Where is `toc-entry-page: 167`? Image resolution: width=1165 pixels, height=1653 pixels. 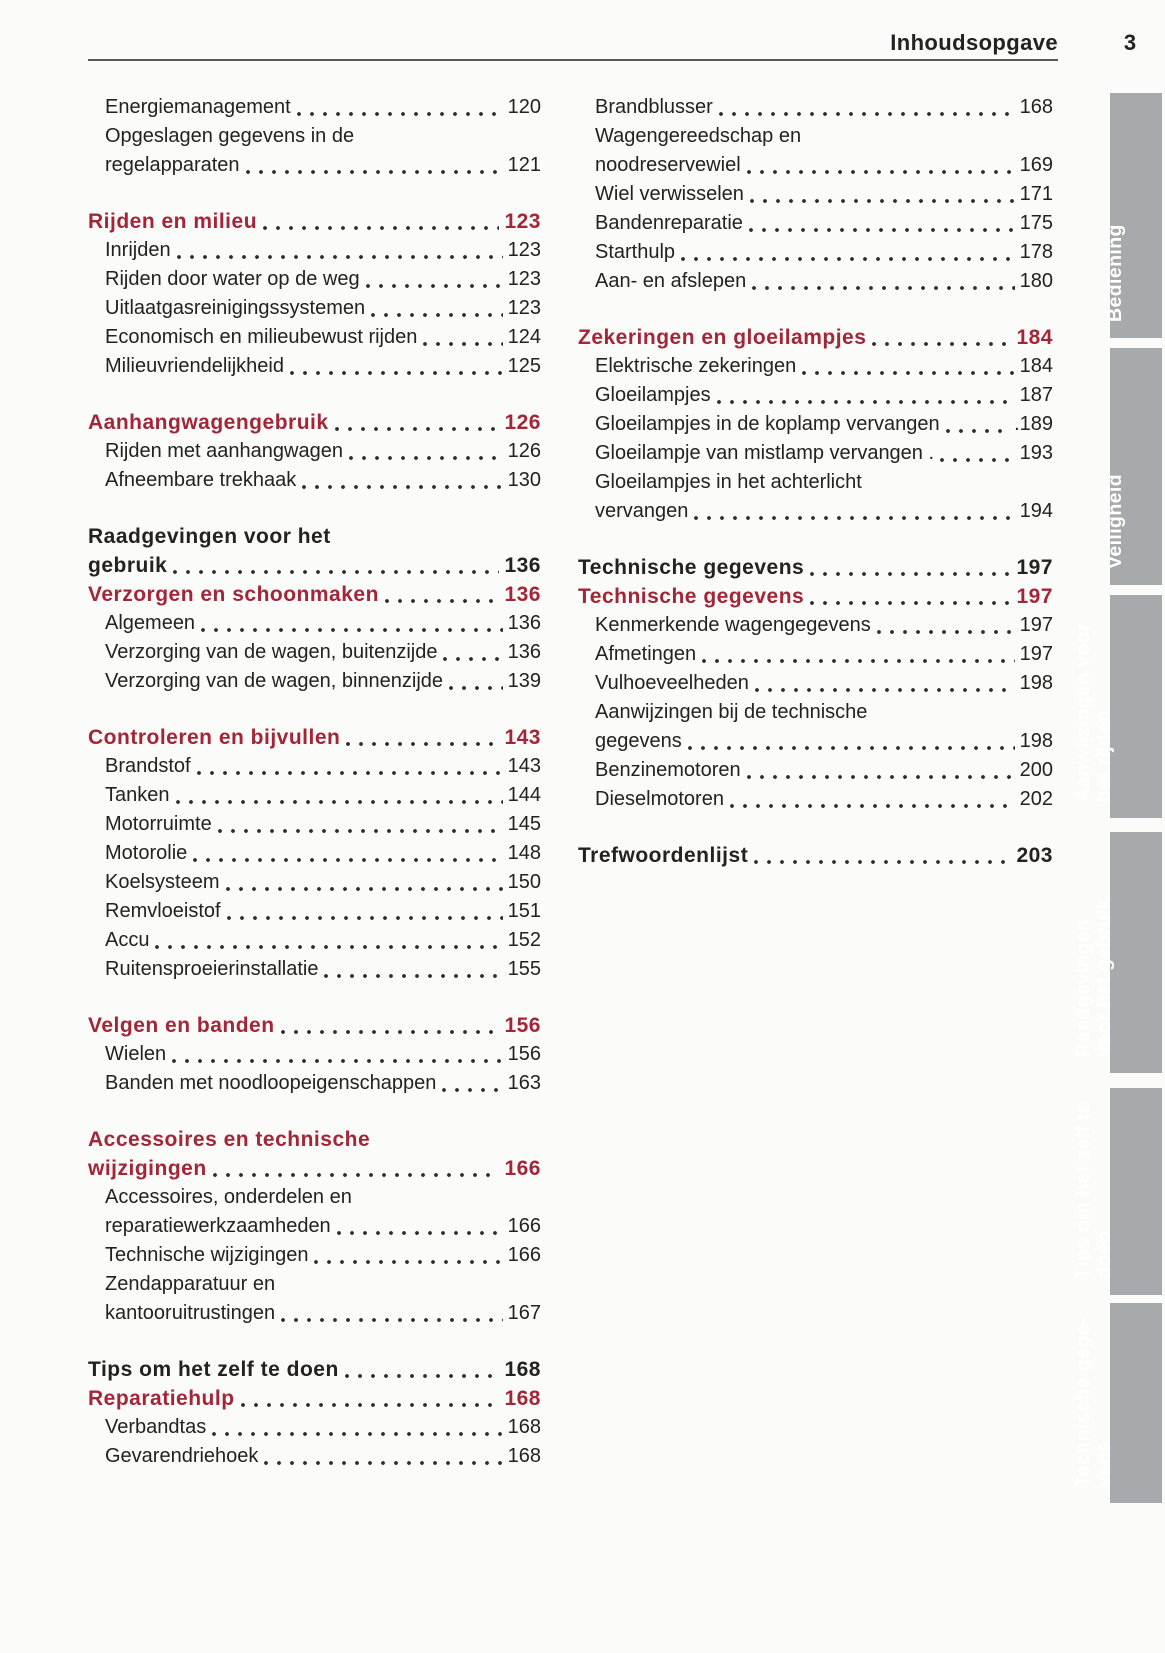
toc-entry-page: 167 is located at coordinates (524, 1313).